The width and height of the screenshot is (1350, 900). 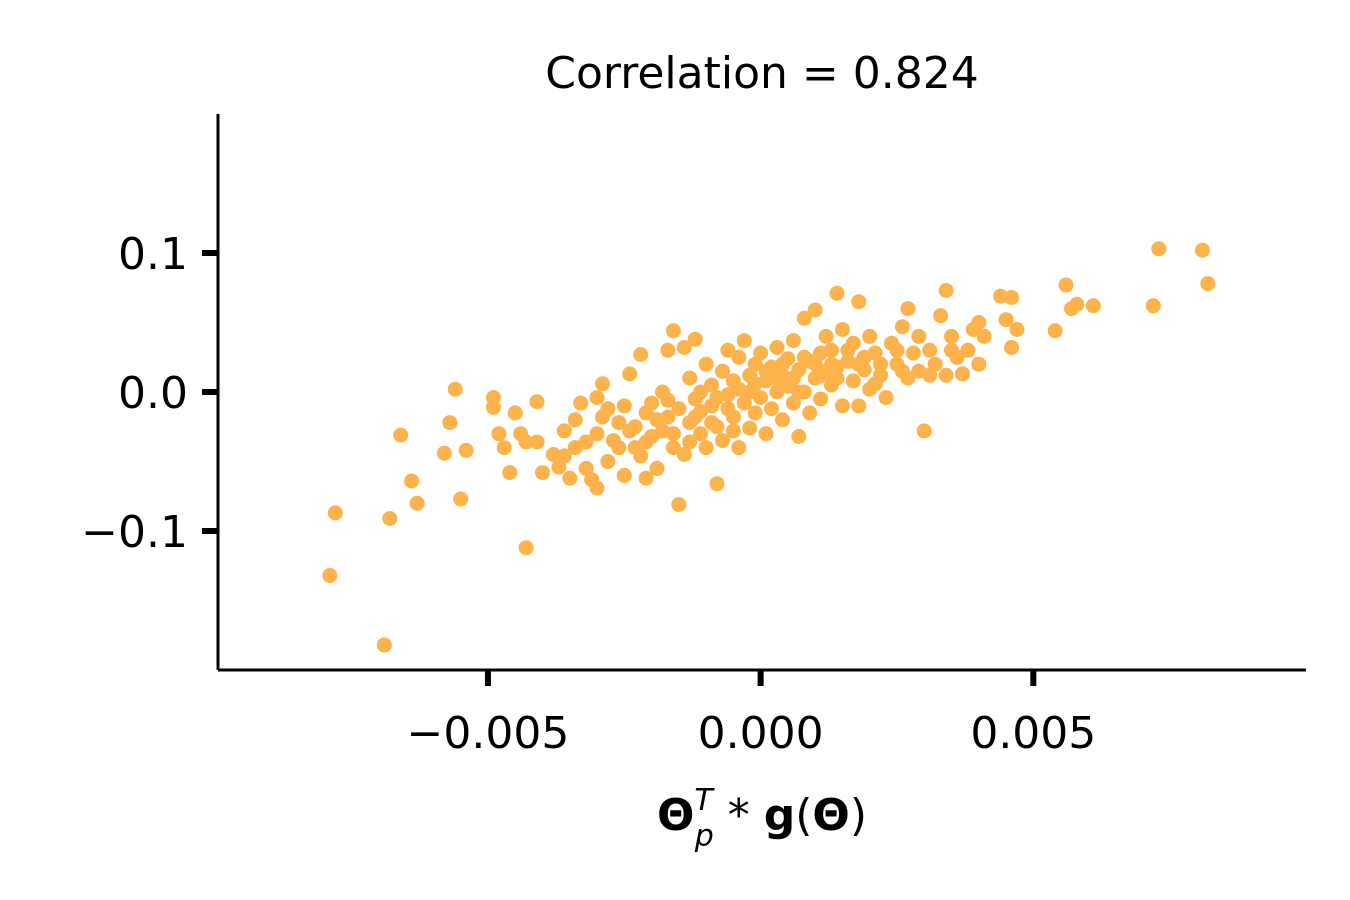 I want to click on xlabel-rparen: ), so click(x=858, y=815).